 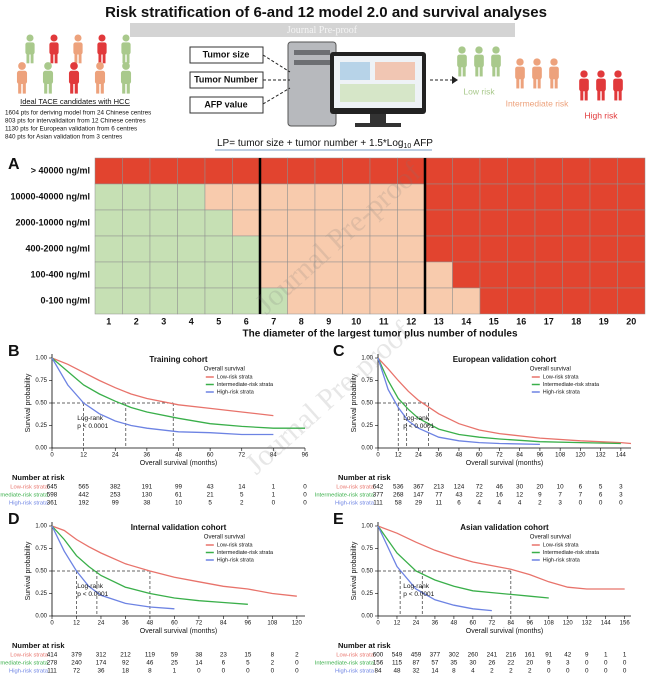 I want to click on risk-count: 18, so click(x=126, y=671).